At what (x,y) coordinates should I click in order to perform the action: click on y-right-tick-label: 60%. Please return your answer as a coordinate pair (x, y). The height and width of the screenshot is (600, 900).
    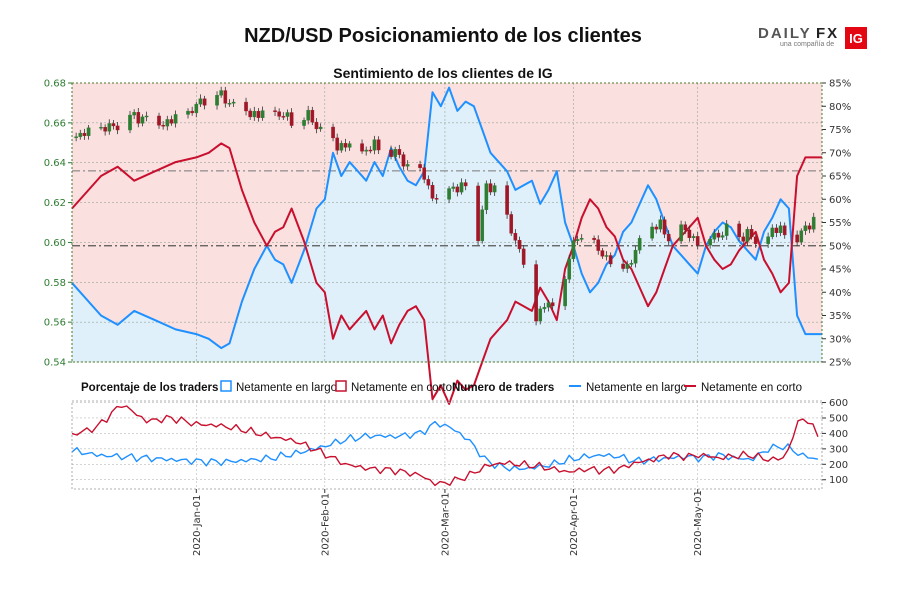
    Looking at the image, I should click on (840, 200).